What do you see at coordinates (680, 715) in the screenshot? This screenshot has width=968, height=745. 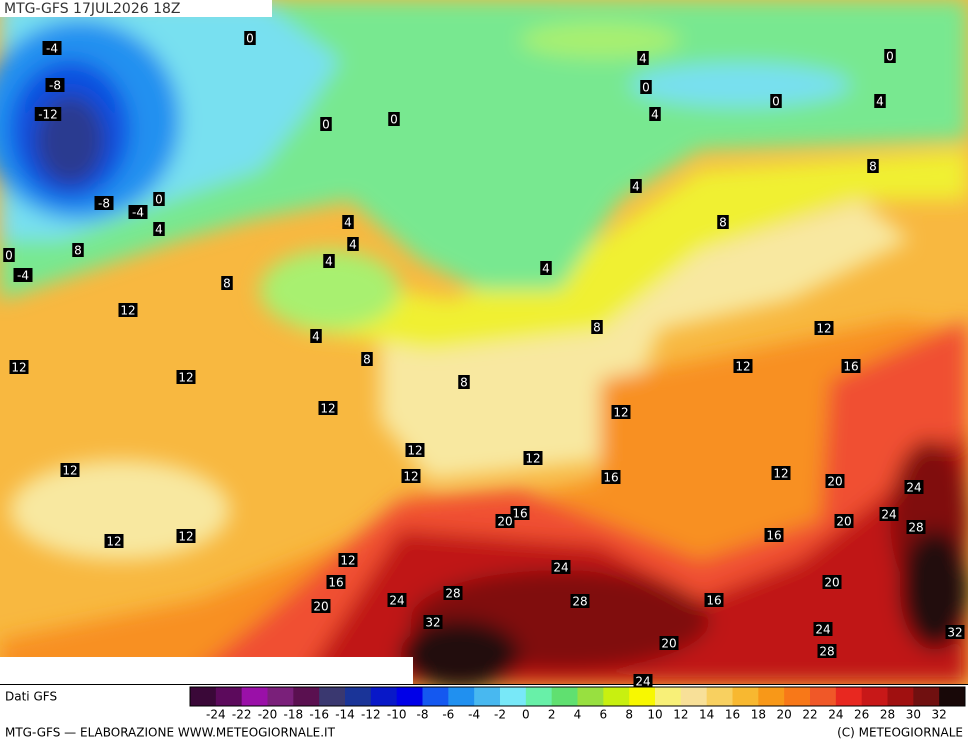 I see `legend-tick-label: 12` at bounding box center [680, 715].